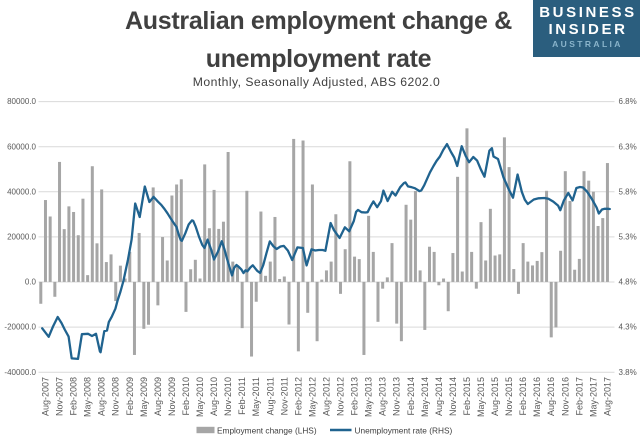 The height and width of the screenshot is (444, 640). I want to click on svg-text: May-2014, so click(425, 397).